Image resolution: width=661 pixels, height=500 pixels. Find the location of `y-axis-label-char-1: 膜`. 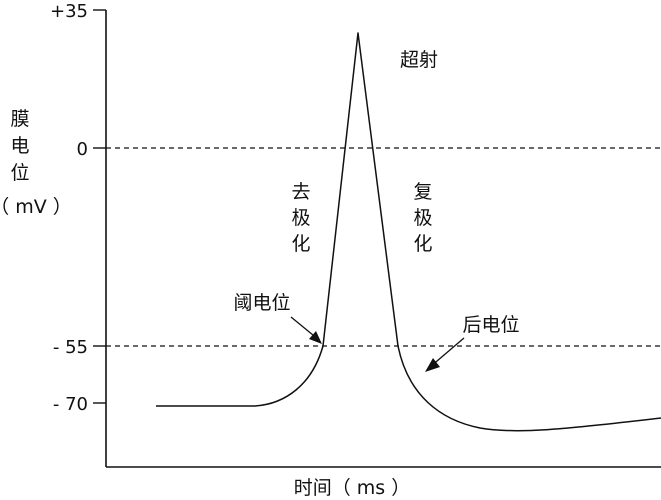

y-axis-label-char-1: 膜 is located at coordinates (19, 119).